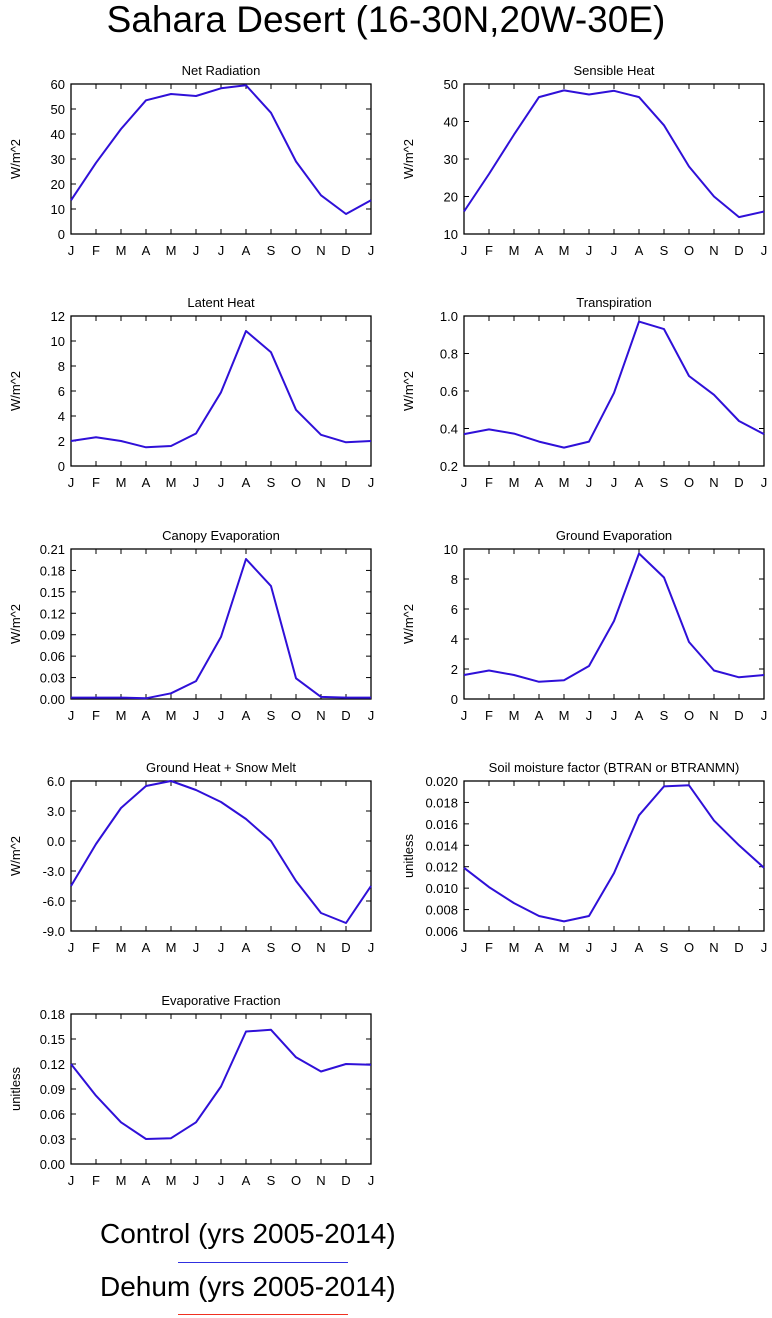  I want to click on chart-title: Sensible Heat, so click(614, 70).